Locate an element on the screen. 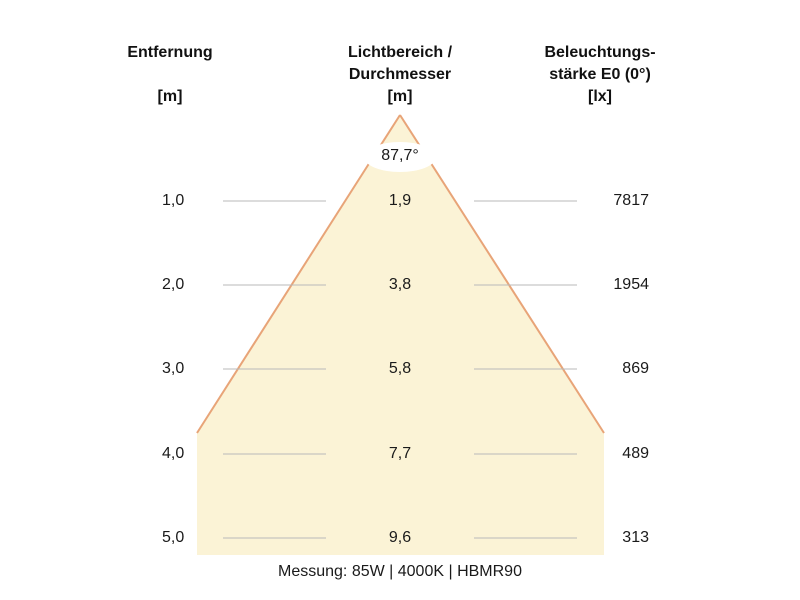  header-illuminance: Beleuchtungs- stärke E0 (0°) [lx] is located at coordinates (600, 75).